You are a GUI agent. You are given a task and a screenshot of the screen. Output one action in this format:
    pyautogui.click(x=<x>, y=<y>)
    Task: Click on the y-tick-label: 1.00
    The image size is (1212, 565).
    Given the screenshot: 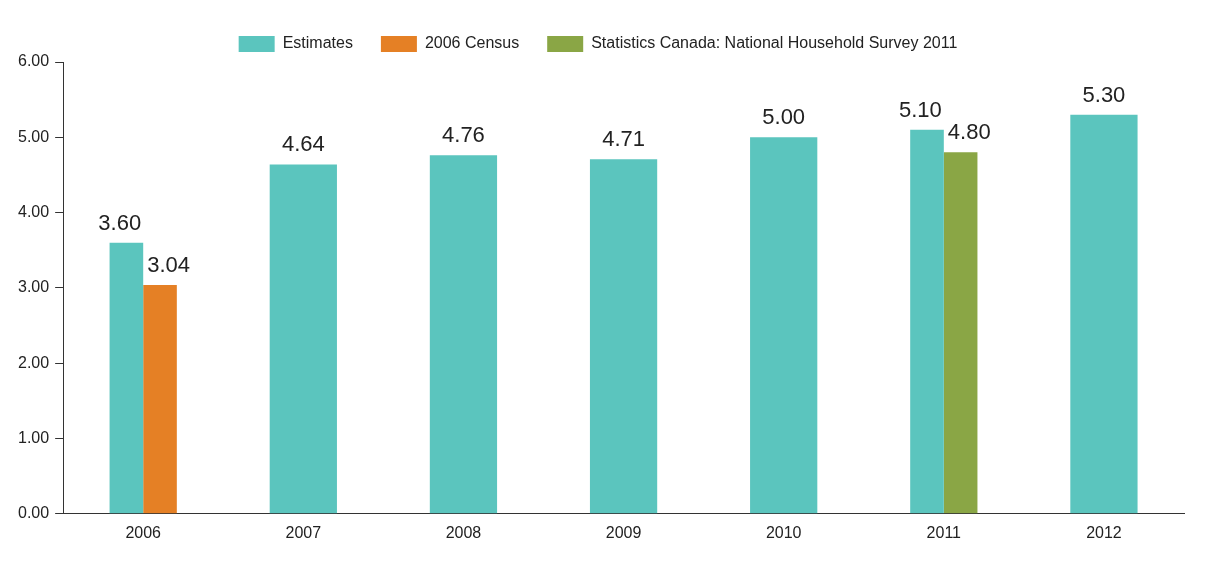 What is the action you would take?
    pyautogui.click(x=34, y=437)
    